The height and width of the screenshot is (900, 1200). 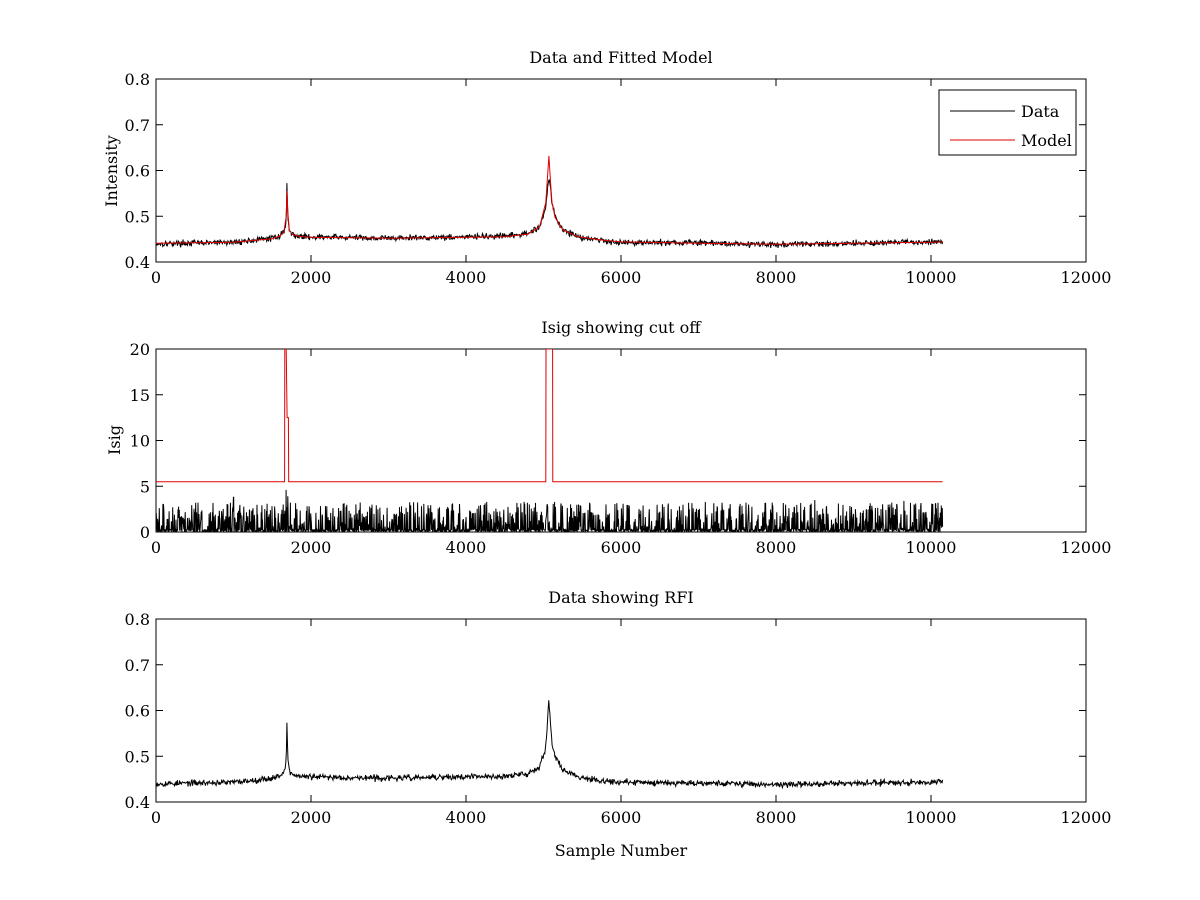 I want to click on panel-2-plot, so click(x=550, y=440).